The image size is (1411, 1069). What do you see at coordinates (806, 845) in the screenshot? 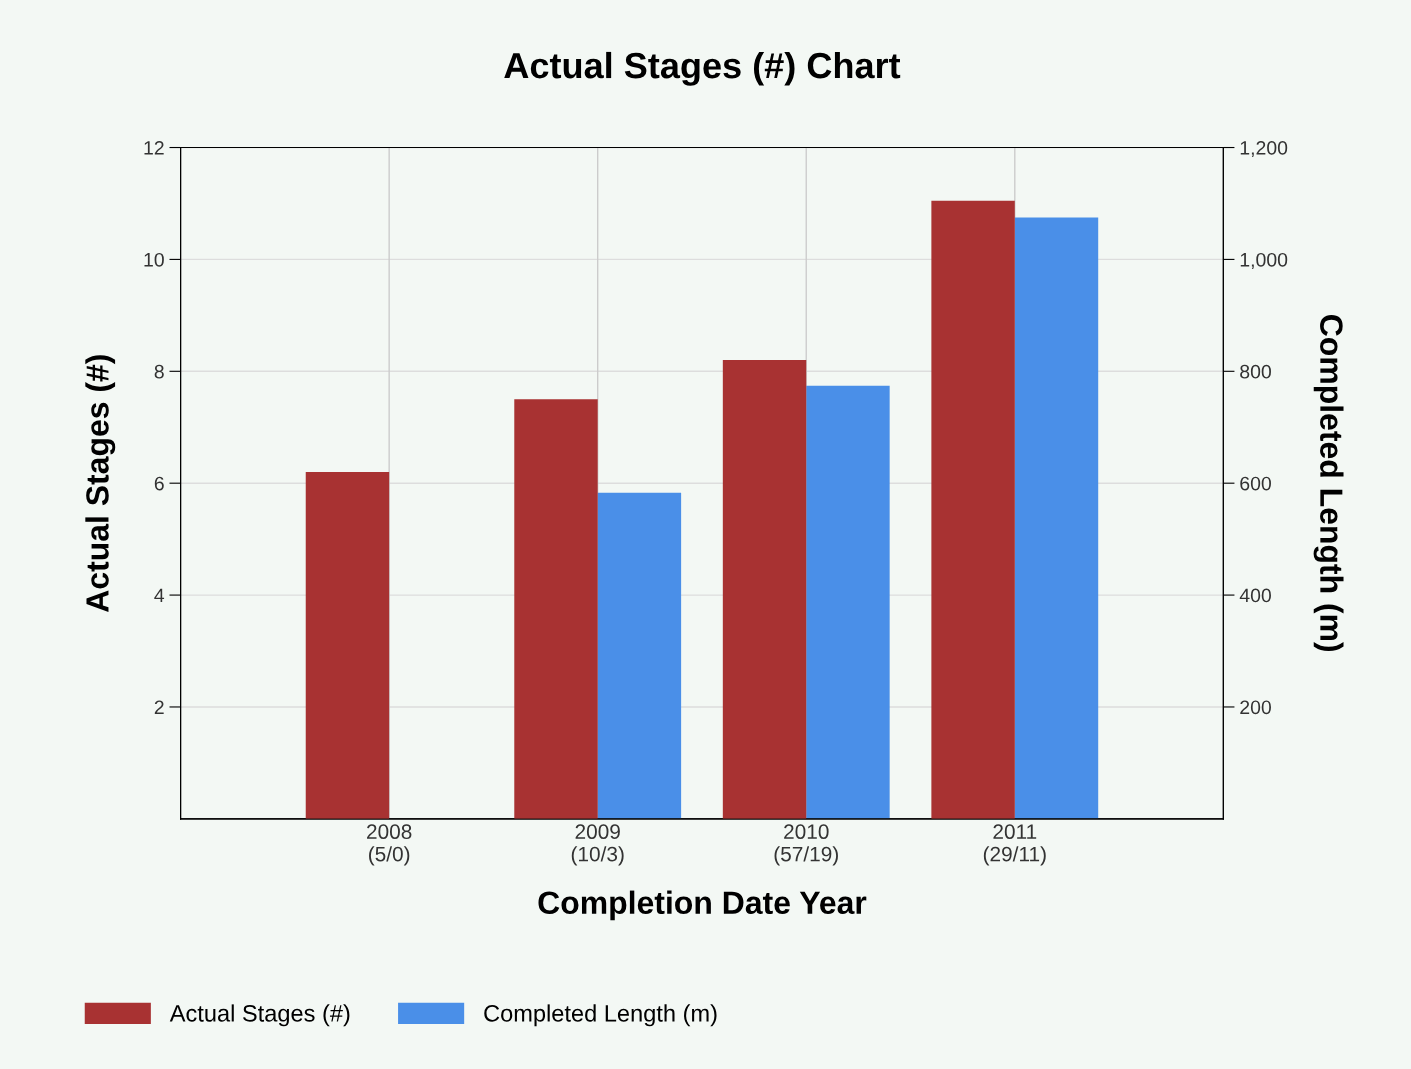
I see `x-tick-label: 2010 (57/19)` at bounding box center [806, 845].